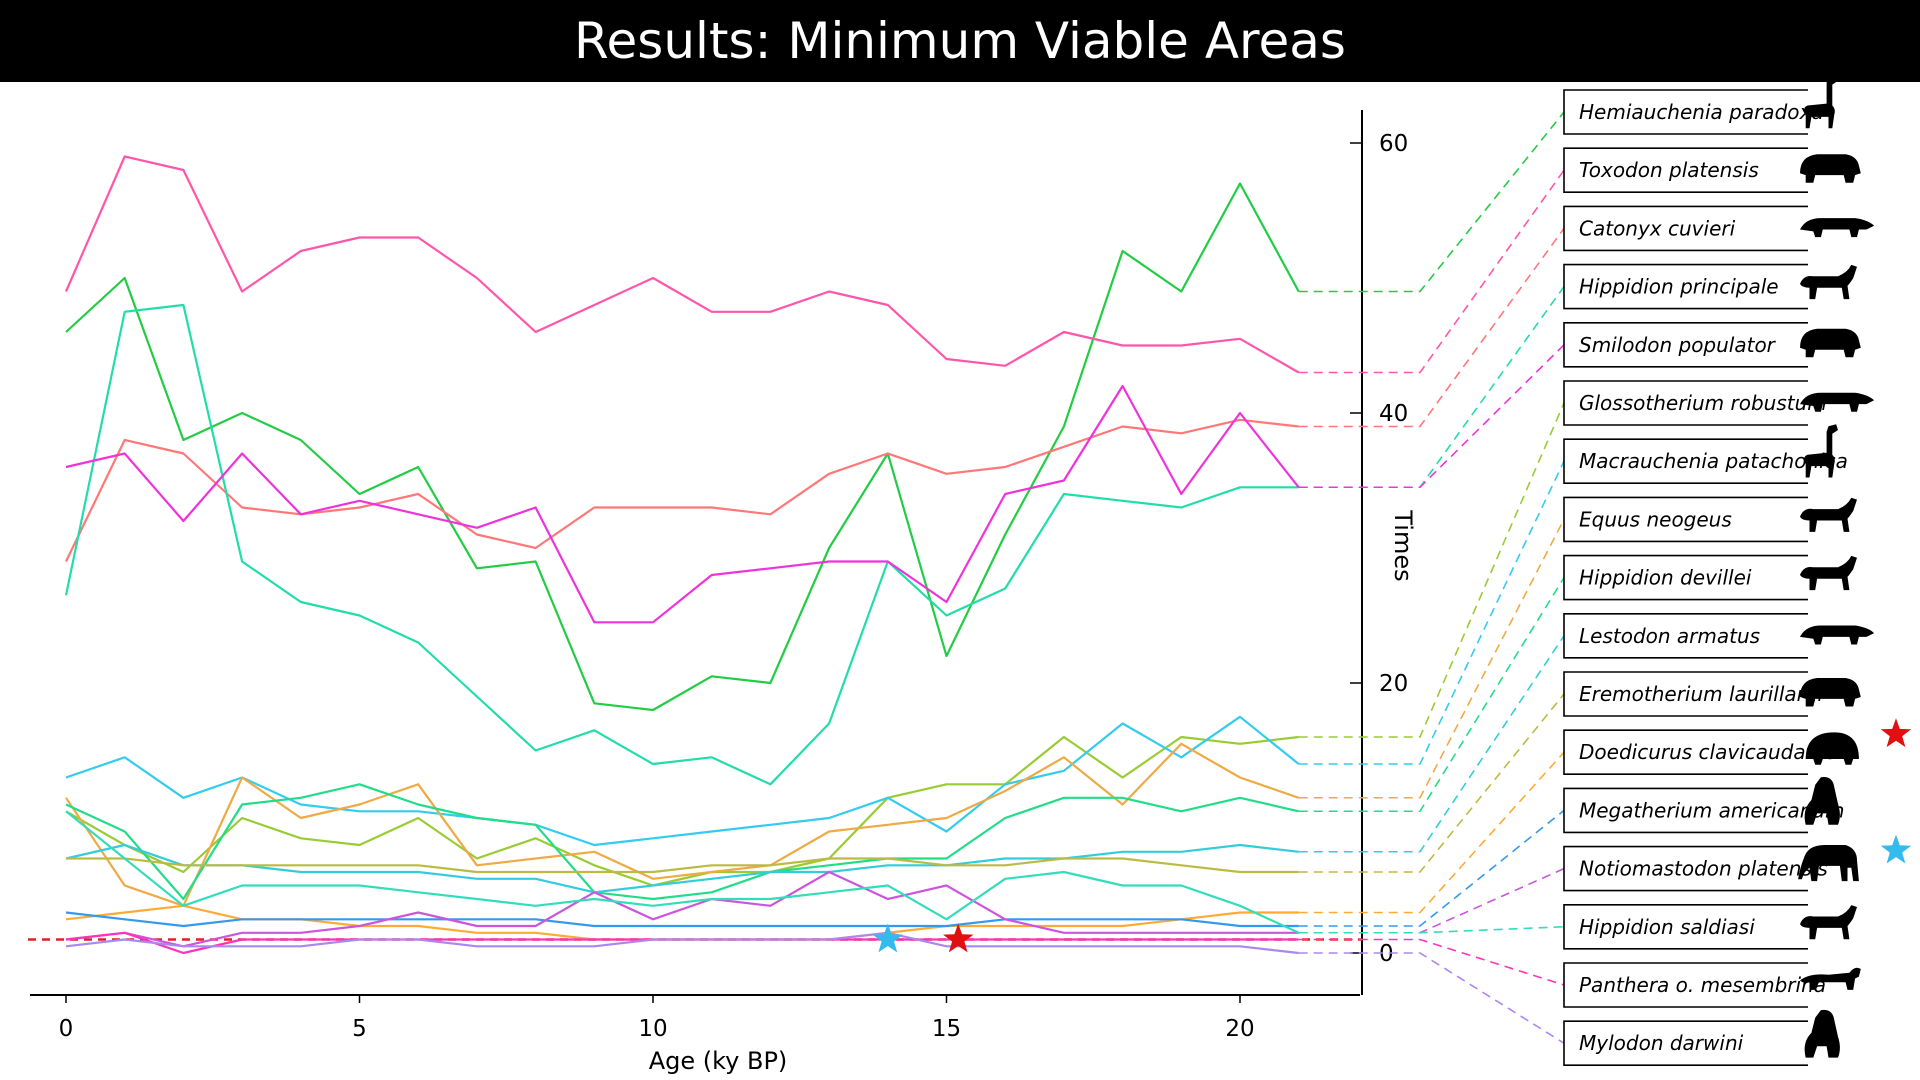 The width and height of the screenshot is (1920, 1080). Describe the element at coordinates (1702, 985) in the screenshot. I see `legend-label: Panthera o. mesembrina` at that location.